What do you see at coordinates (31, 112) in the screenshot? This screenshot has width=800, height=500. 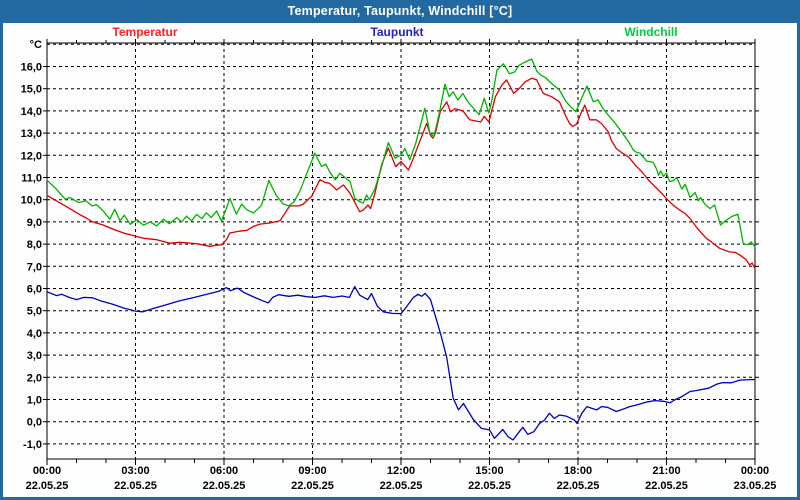 I see `svg-text: 14,0` at bounding box center [31, 112].